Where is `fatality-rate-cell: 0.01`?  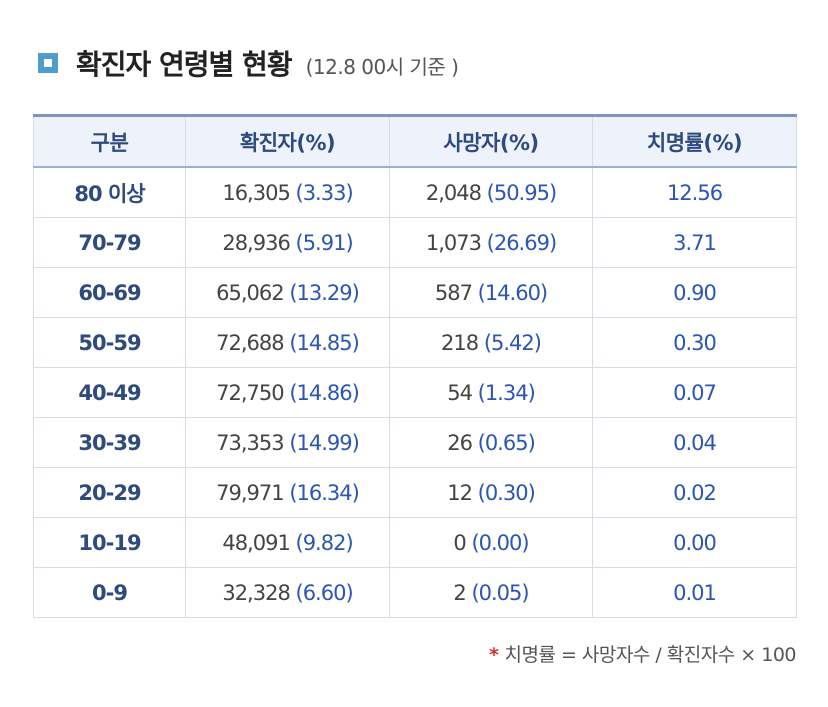 fatality-rate-cell: 0.01 is located at coordinates (694, 592).